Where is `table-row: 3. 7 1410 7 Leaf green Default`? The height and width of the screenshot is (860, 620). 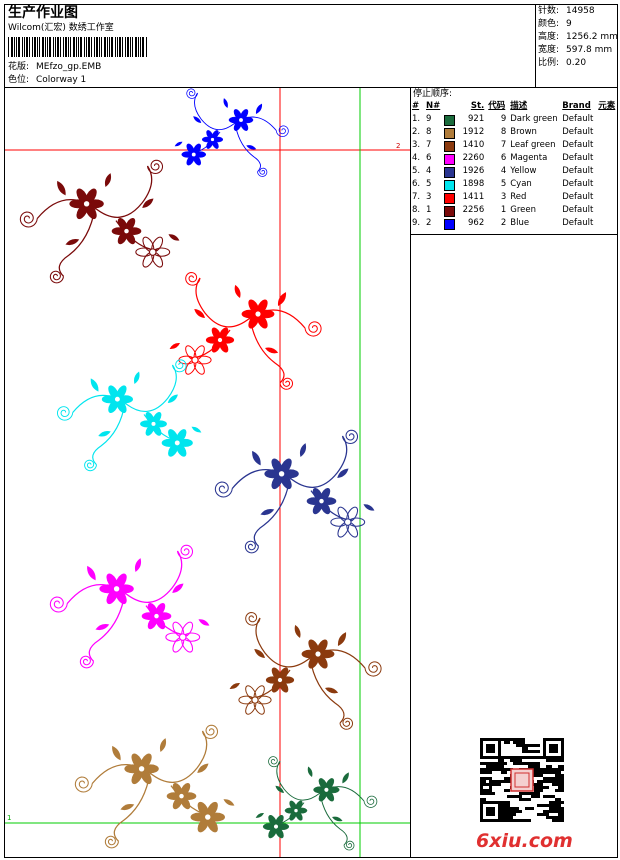
table-row: 3. 7 1410 7 Leaf green Default is located at coordinates (513, 145).